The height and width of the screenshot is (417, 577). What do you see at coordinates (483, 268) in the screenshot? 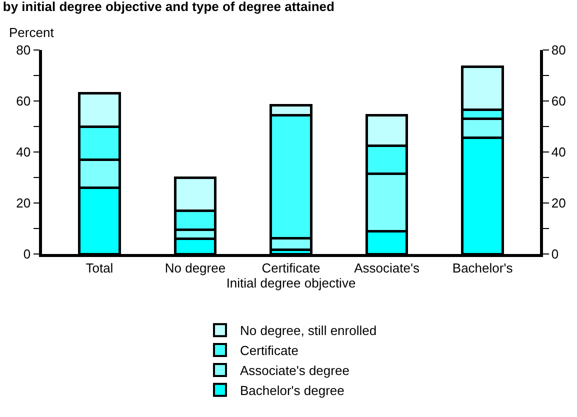
I see `x-tick-label: Bachelor's` at bounding box center [483, 268].